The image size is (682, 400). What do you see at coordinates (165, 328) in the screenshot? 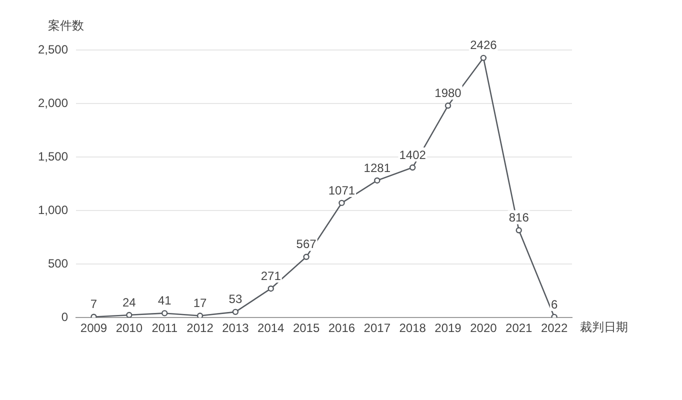
I see `x-tick-label: 2011` at bounding box center [165, 328].